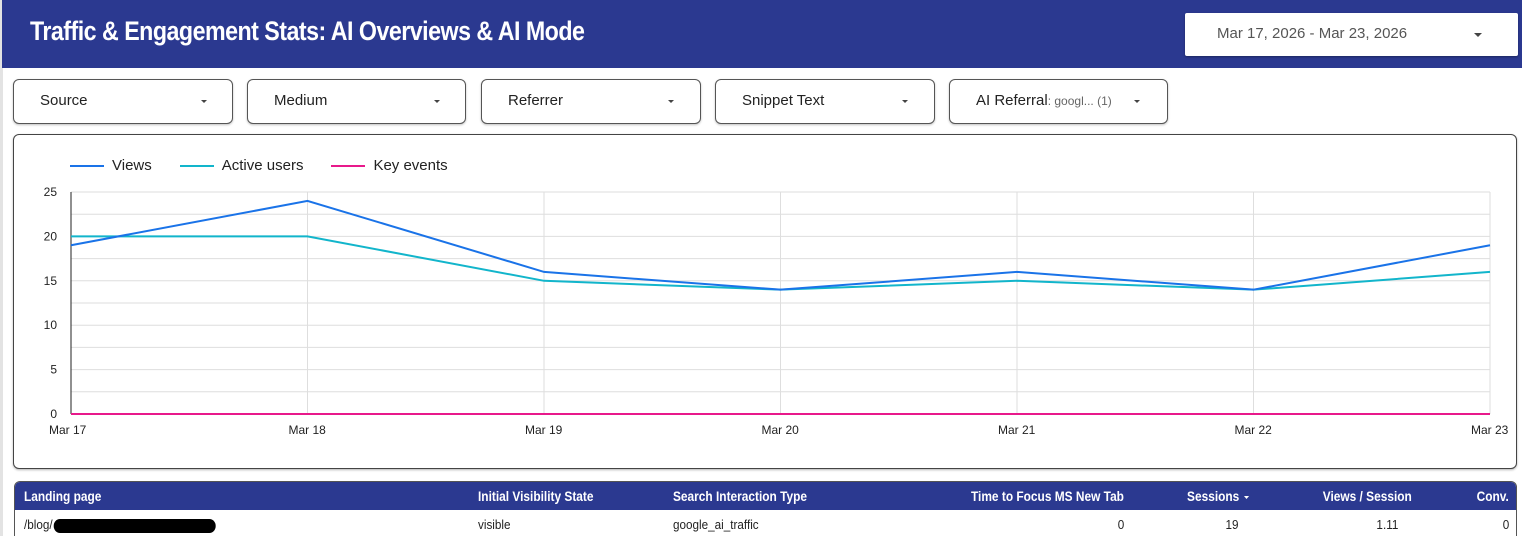 The height and width of the screenshot is (536, 1522). What do you see at coordinates (356, 101) in the screenshot?
I see `filter-medium: Medium` at bounding box center [356, 101].